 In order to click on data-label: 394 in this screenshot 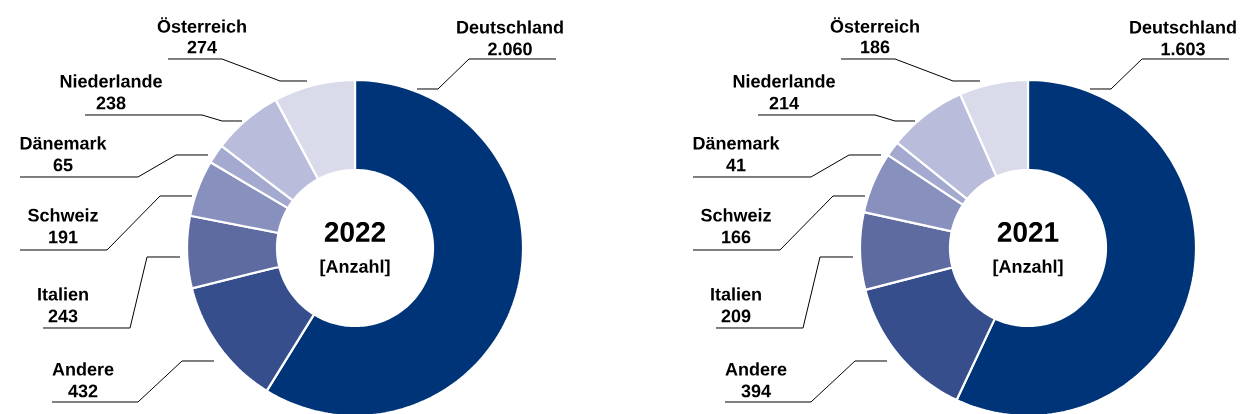, I will do `click(756, 391)`.